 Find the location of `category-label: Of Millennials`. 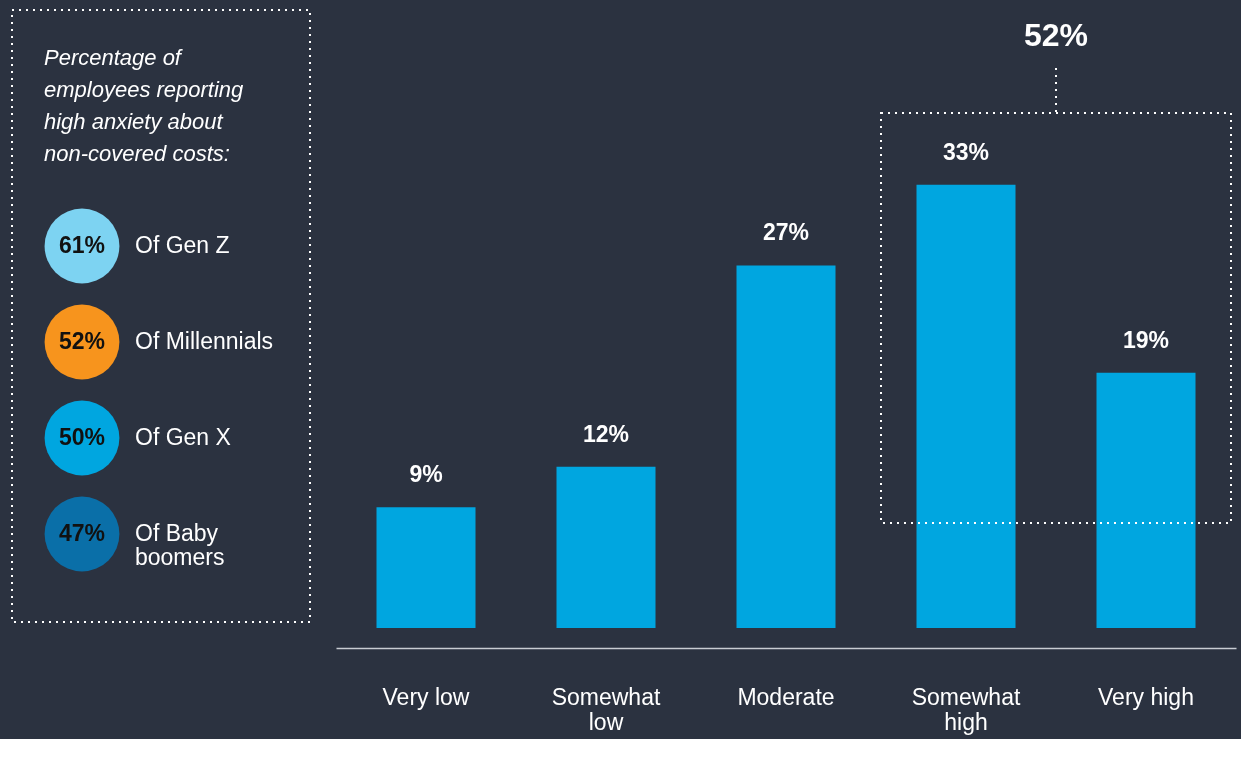

category-label: Of Millennials is located at coordinates (204, 341).